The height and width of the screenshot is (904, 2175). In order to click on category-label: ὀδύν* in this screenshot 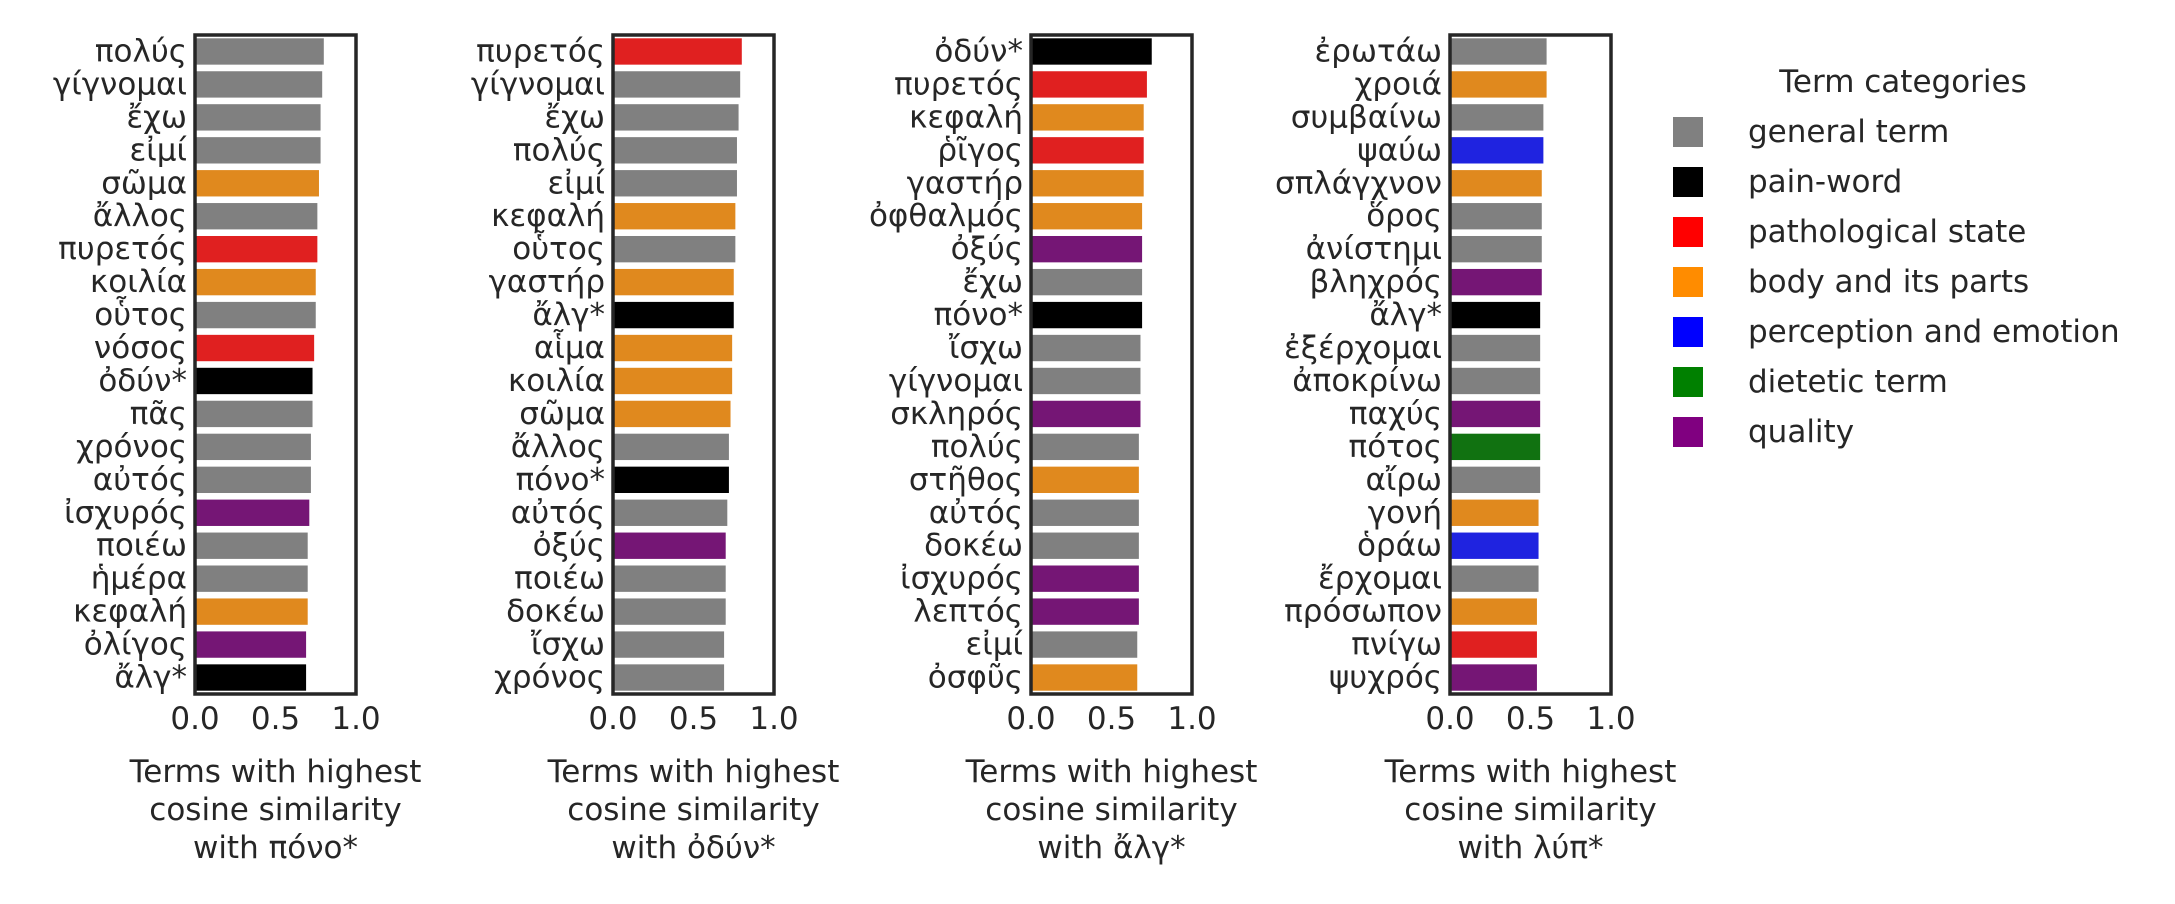, I will do `click(142, 381)`.